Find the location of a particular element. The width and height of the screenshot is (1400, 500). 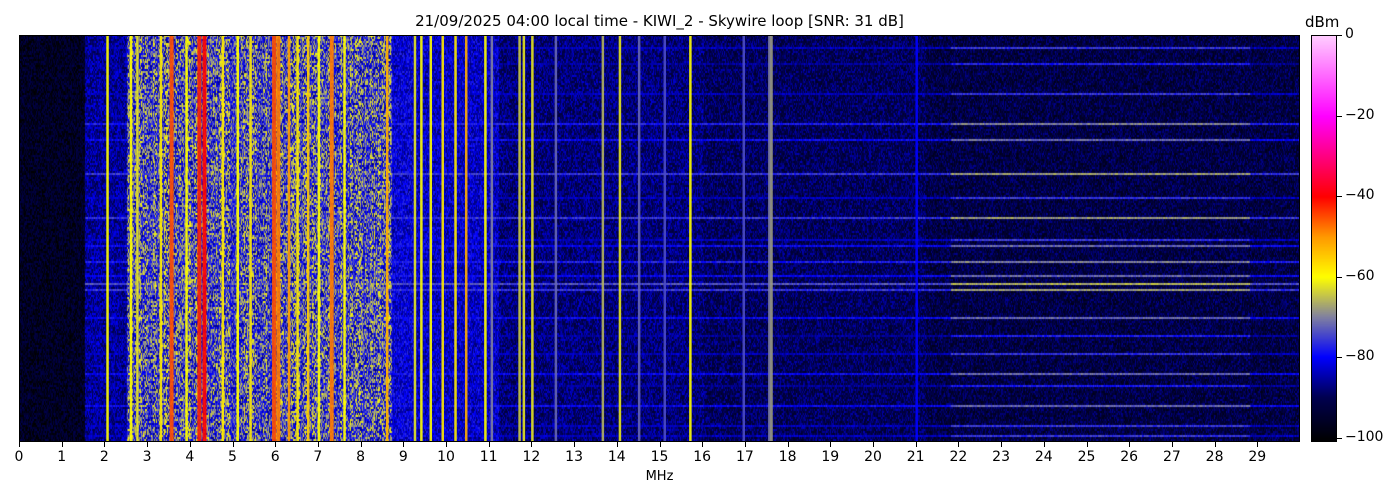

x-tick-label: 13 is located at coordinates (574, 457).